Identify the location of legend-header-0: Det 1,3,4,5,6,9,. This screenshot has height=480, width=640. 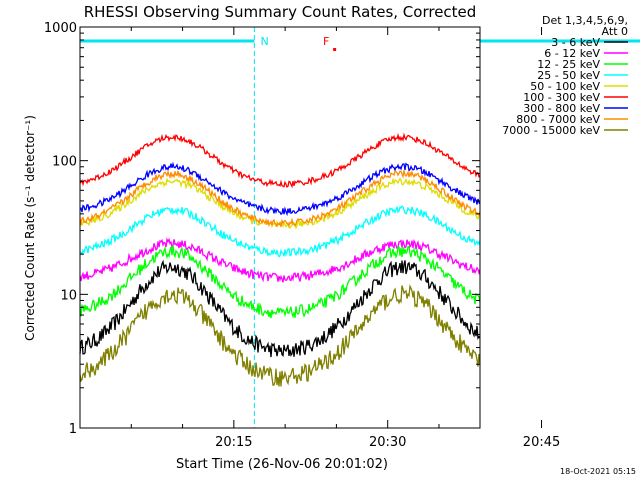
(585, 20).